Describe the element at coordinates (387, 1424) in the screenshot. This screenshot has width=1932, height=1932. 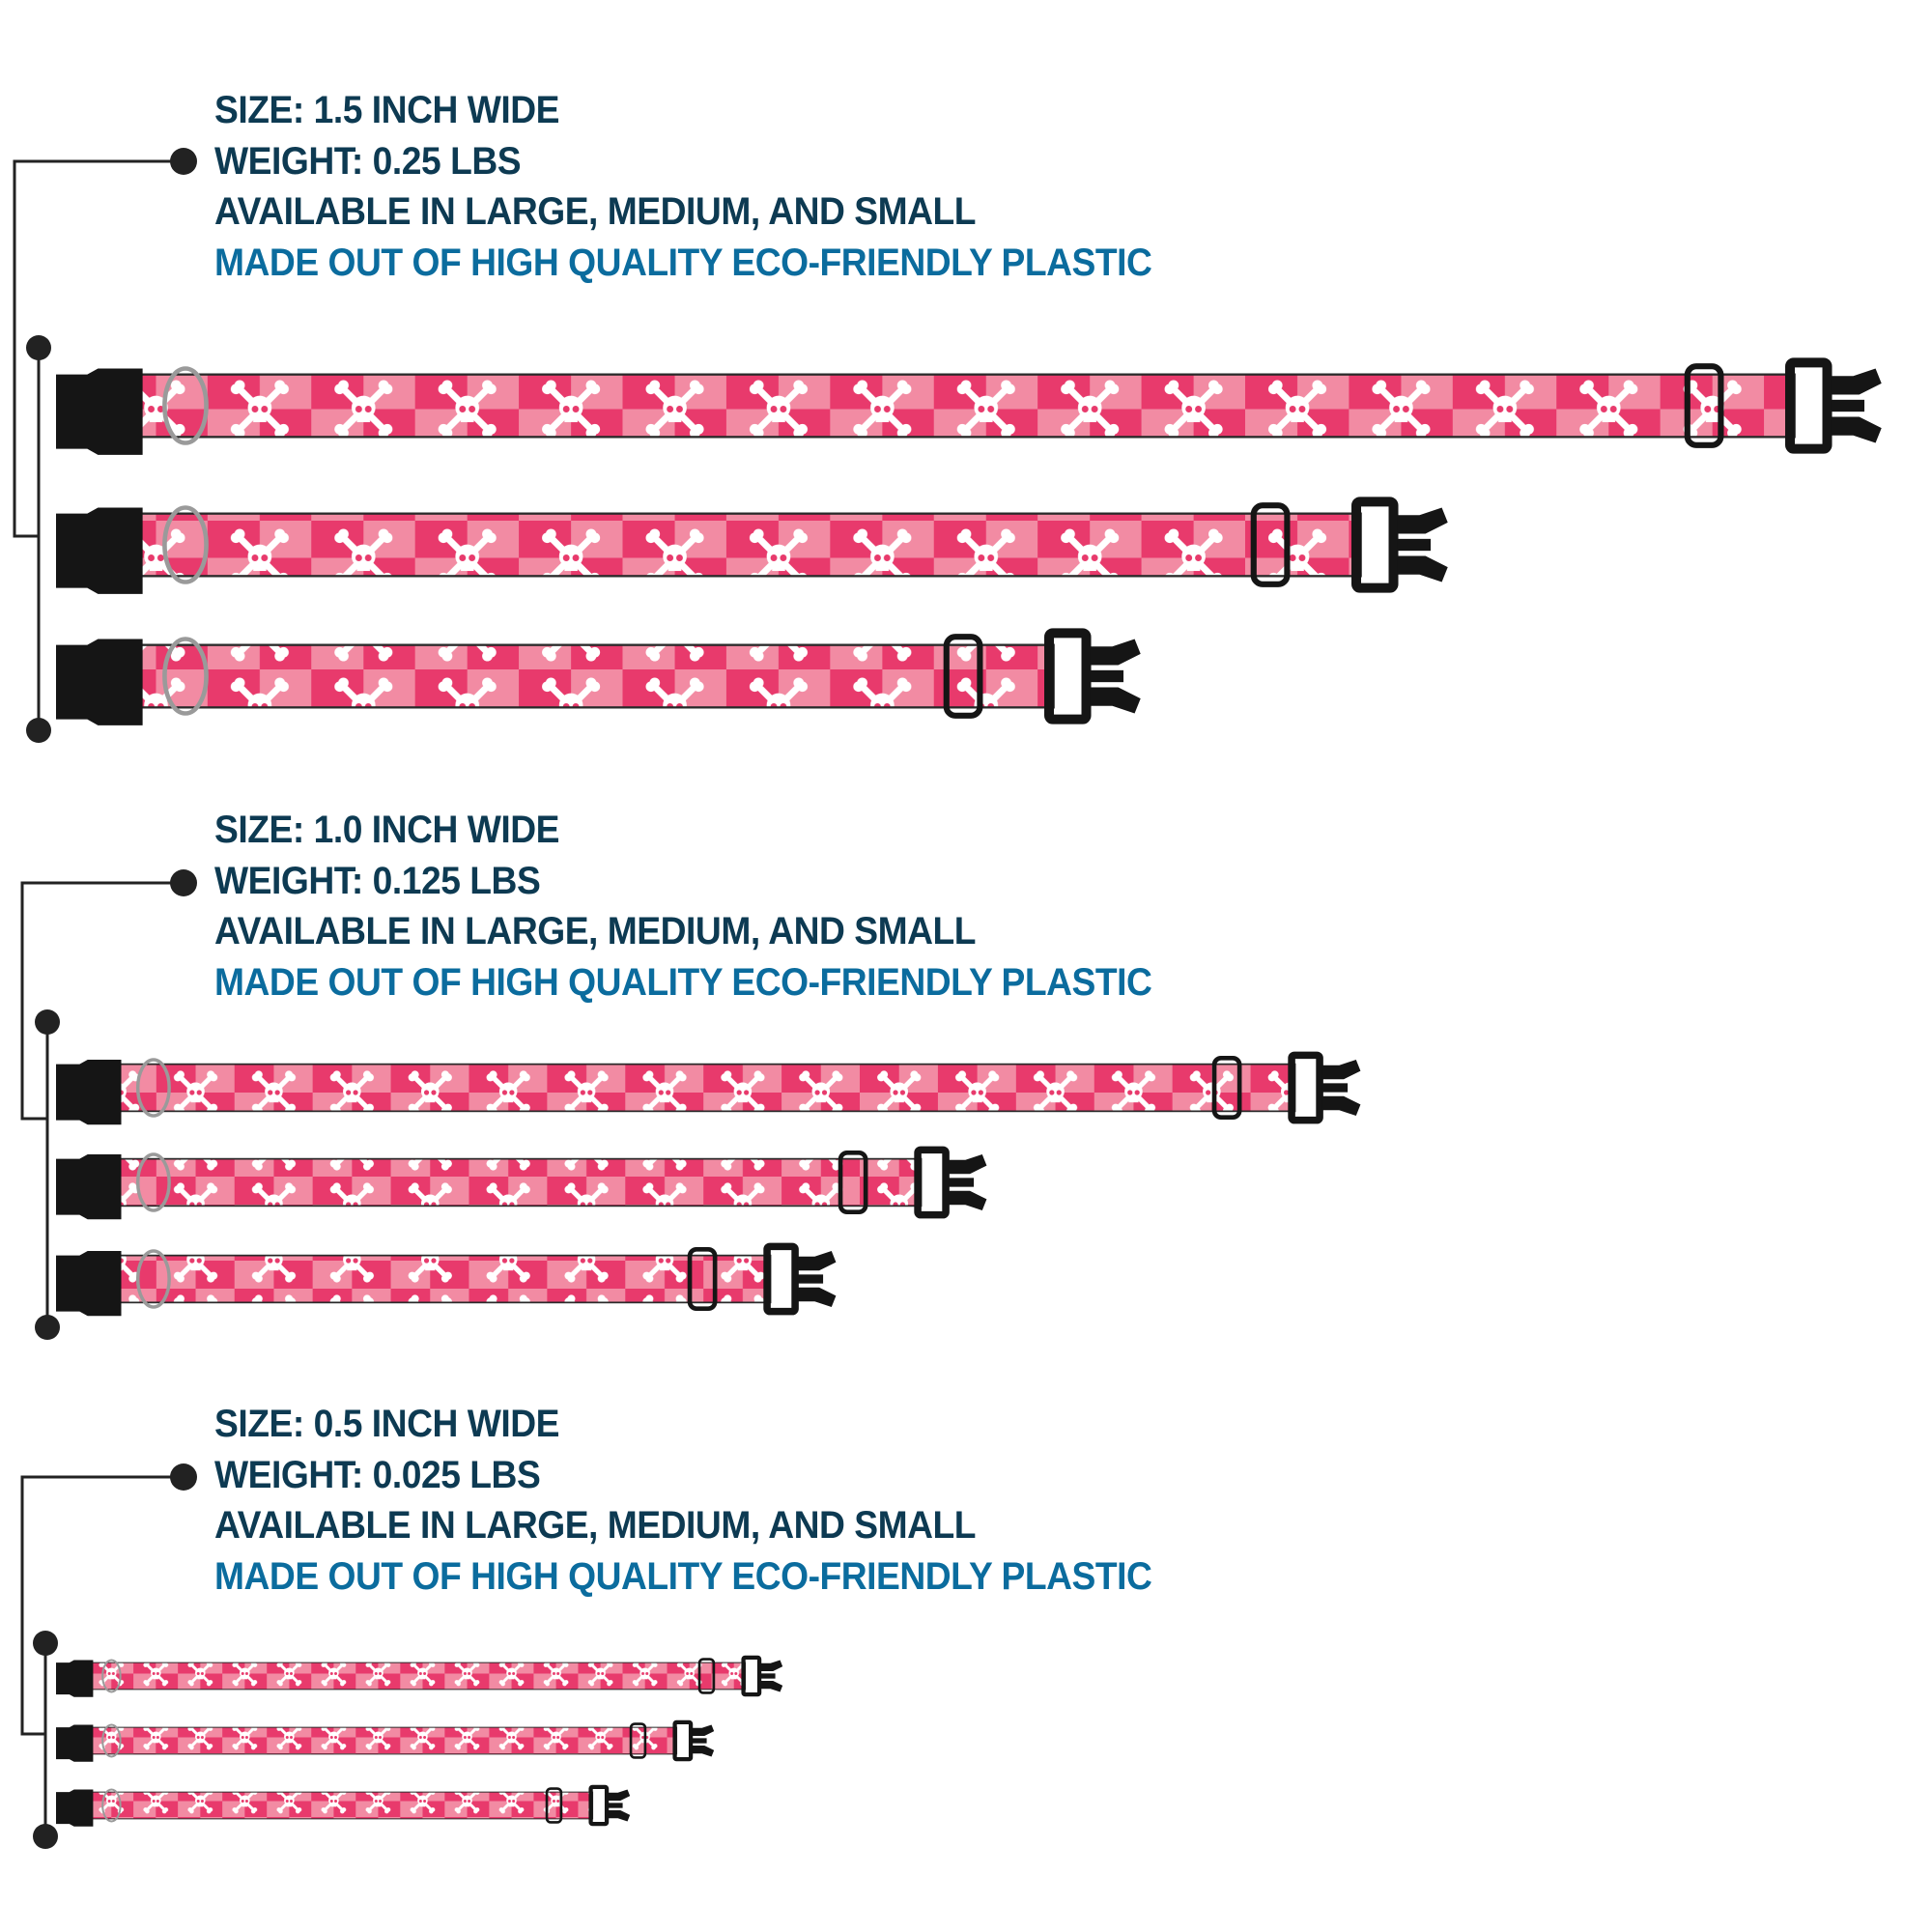
I see `size-label: SIZE: 0.5 INCH WIDE` at that location.